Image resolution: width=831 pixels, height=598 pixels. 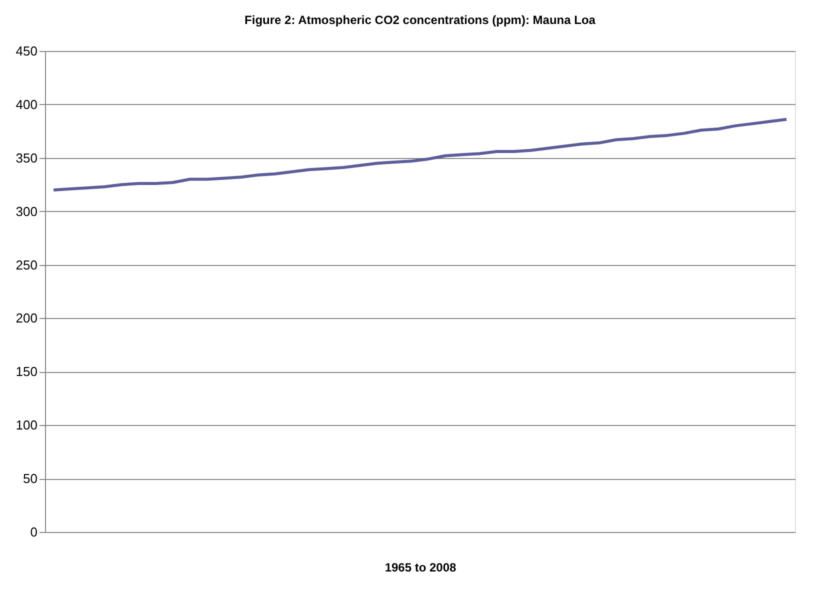 What do you see at coordinates (27, 104) in the screenshot?
I see `y-tick-label: 400` at bounding box center [27, 104].